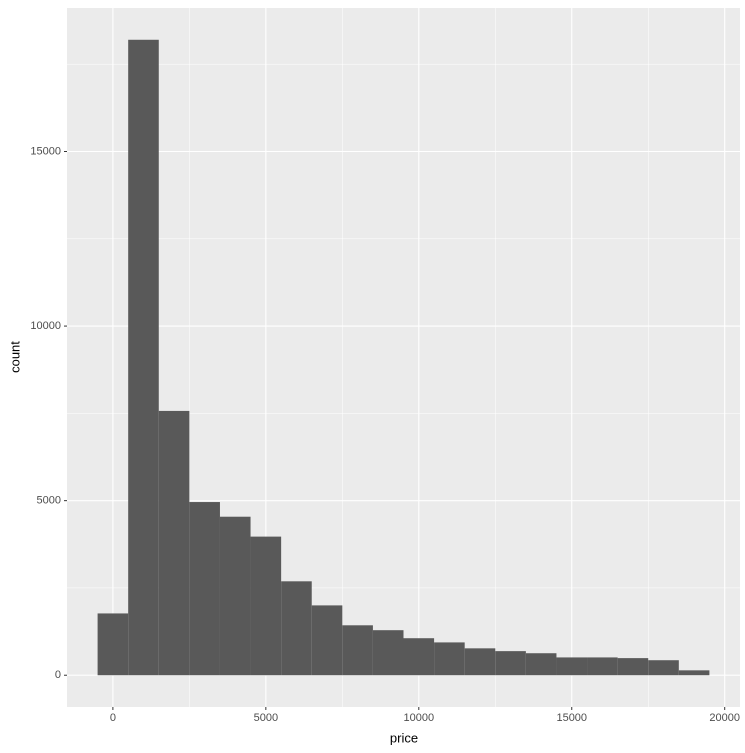 Image resolution: width=745 pixels, height=753 pixels. Describe the element at coordinates (45, 326) in the screenshot. I see `y-tick-label: 10000` at that location.